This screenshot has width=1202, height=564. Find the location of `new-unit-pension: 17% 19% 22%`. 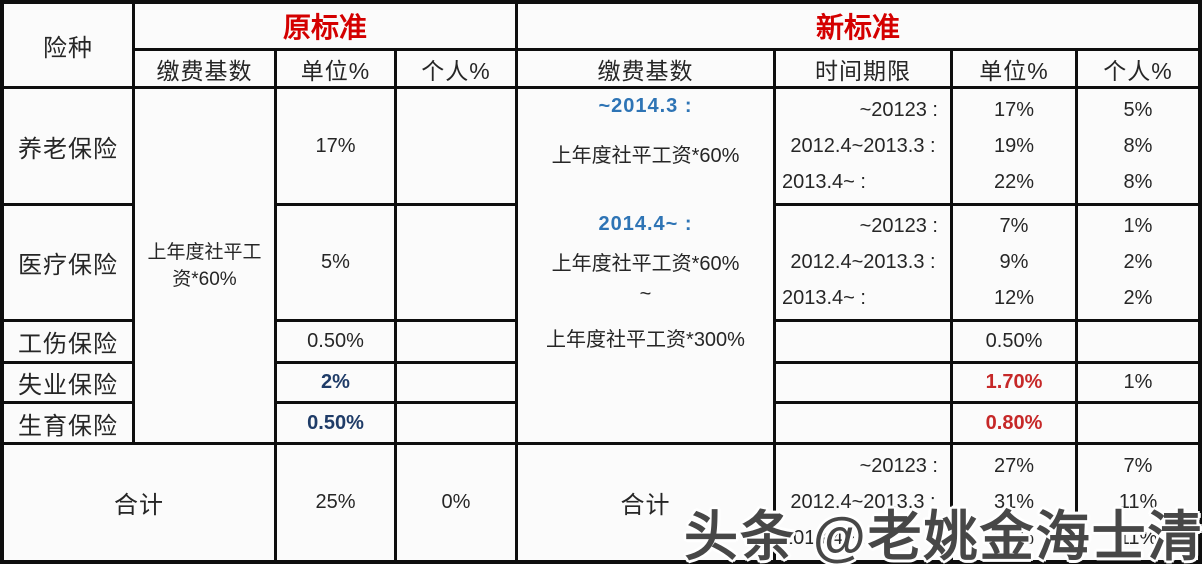

new-unit-pension: 17% 19% 22% is located at coordinates (1014, 146).